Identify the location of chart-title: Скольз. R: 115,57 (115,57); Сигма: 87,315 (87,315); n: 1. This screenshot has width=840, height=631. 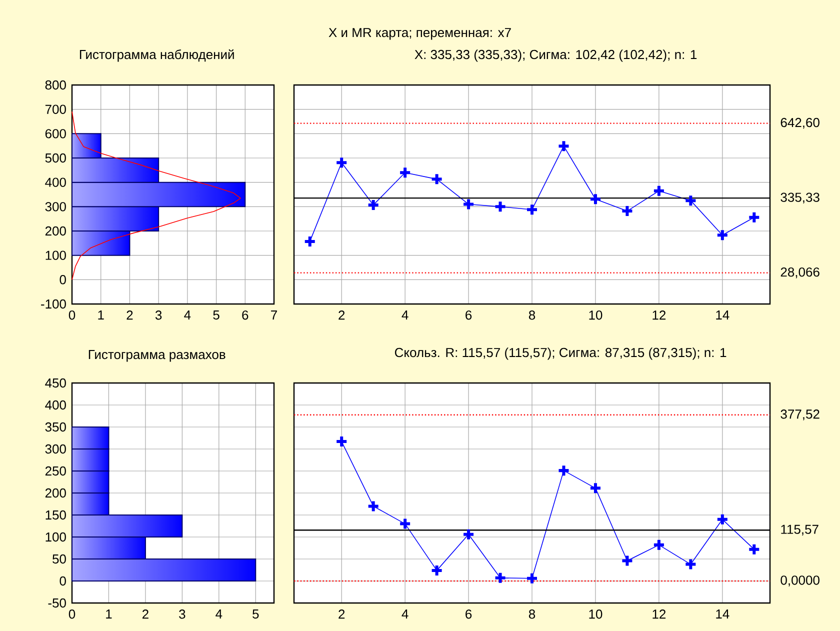
(560, 354).